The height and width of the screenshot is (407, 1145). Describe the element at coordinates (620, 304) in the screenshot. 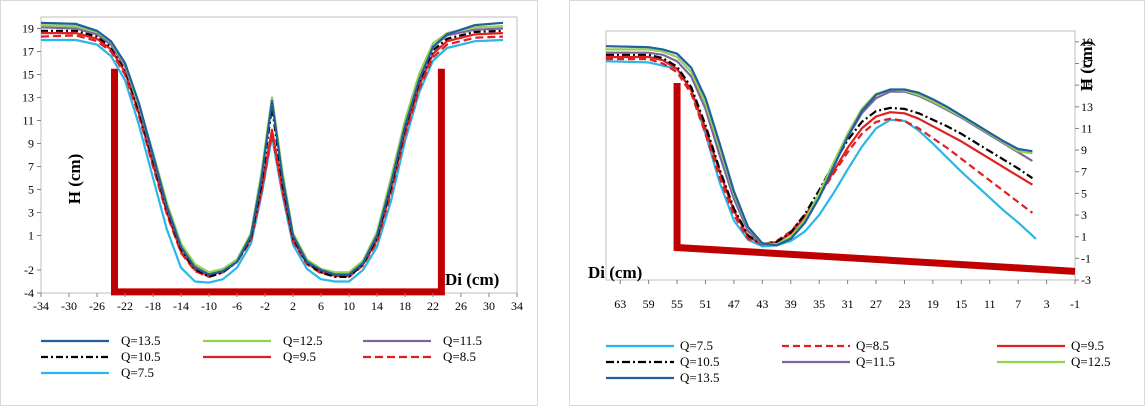

I see `x-tick-label: 63` at that location.